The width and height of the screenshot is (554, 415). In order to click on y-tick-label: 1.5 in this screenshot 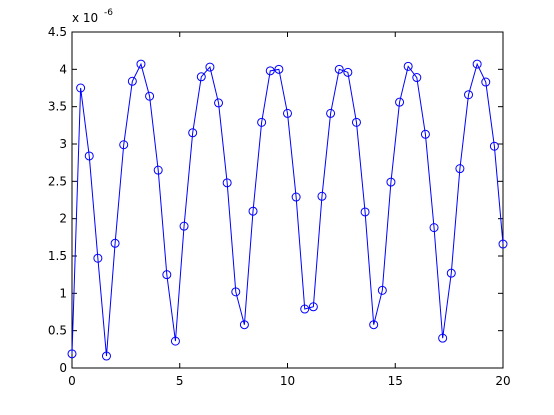, I will do `click(57, 256)`.